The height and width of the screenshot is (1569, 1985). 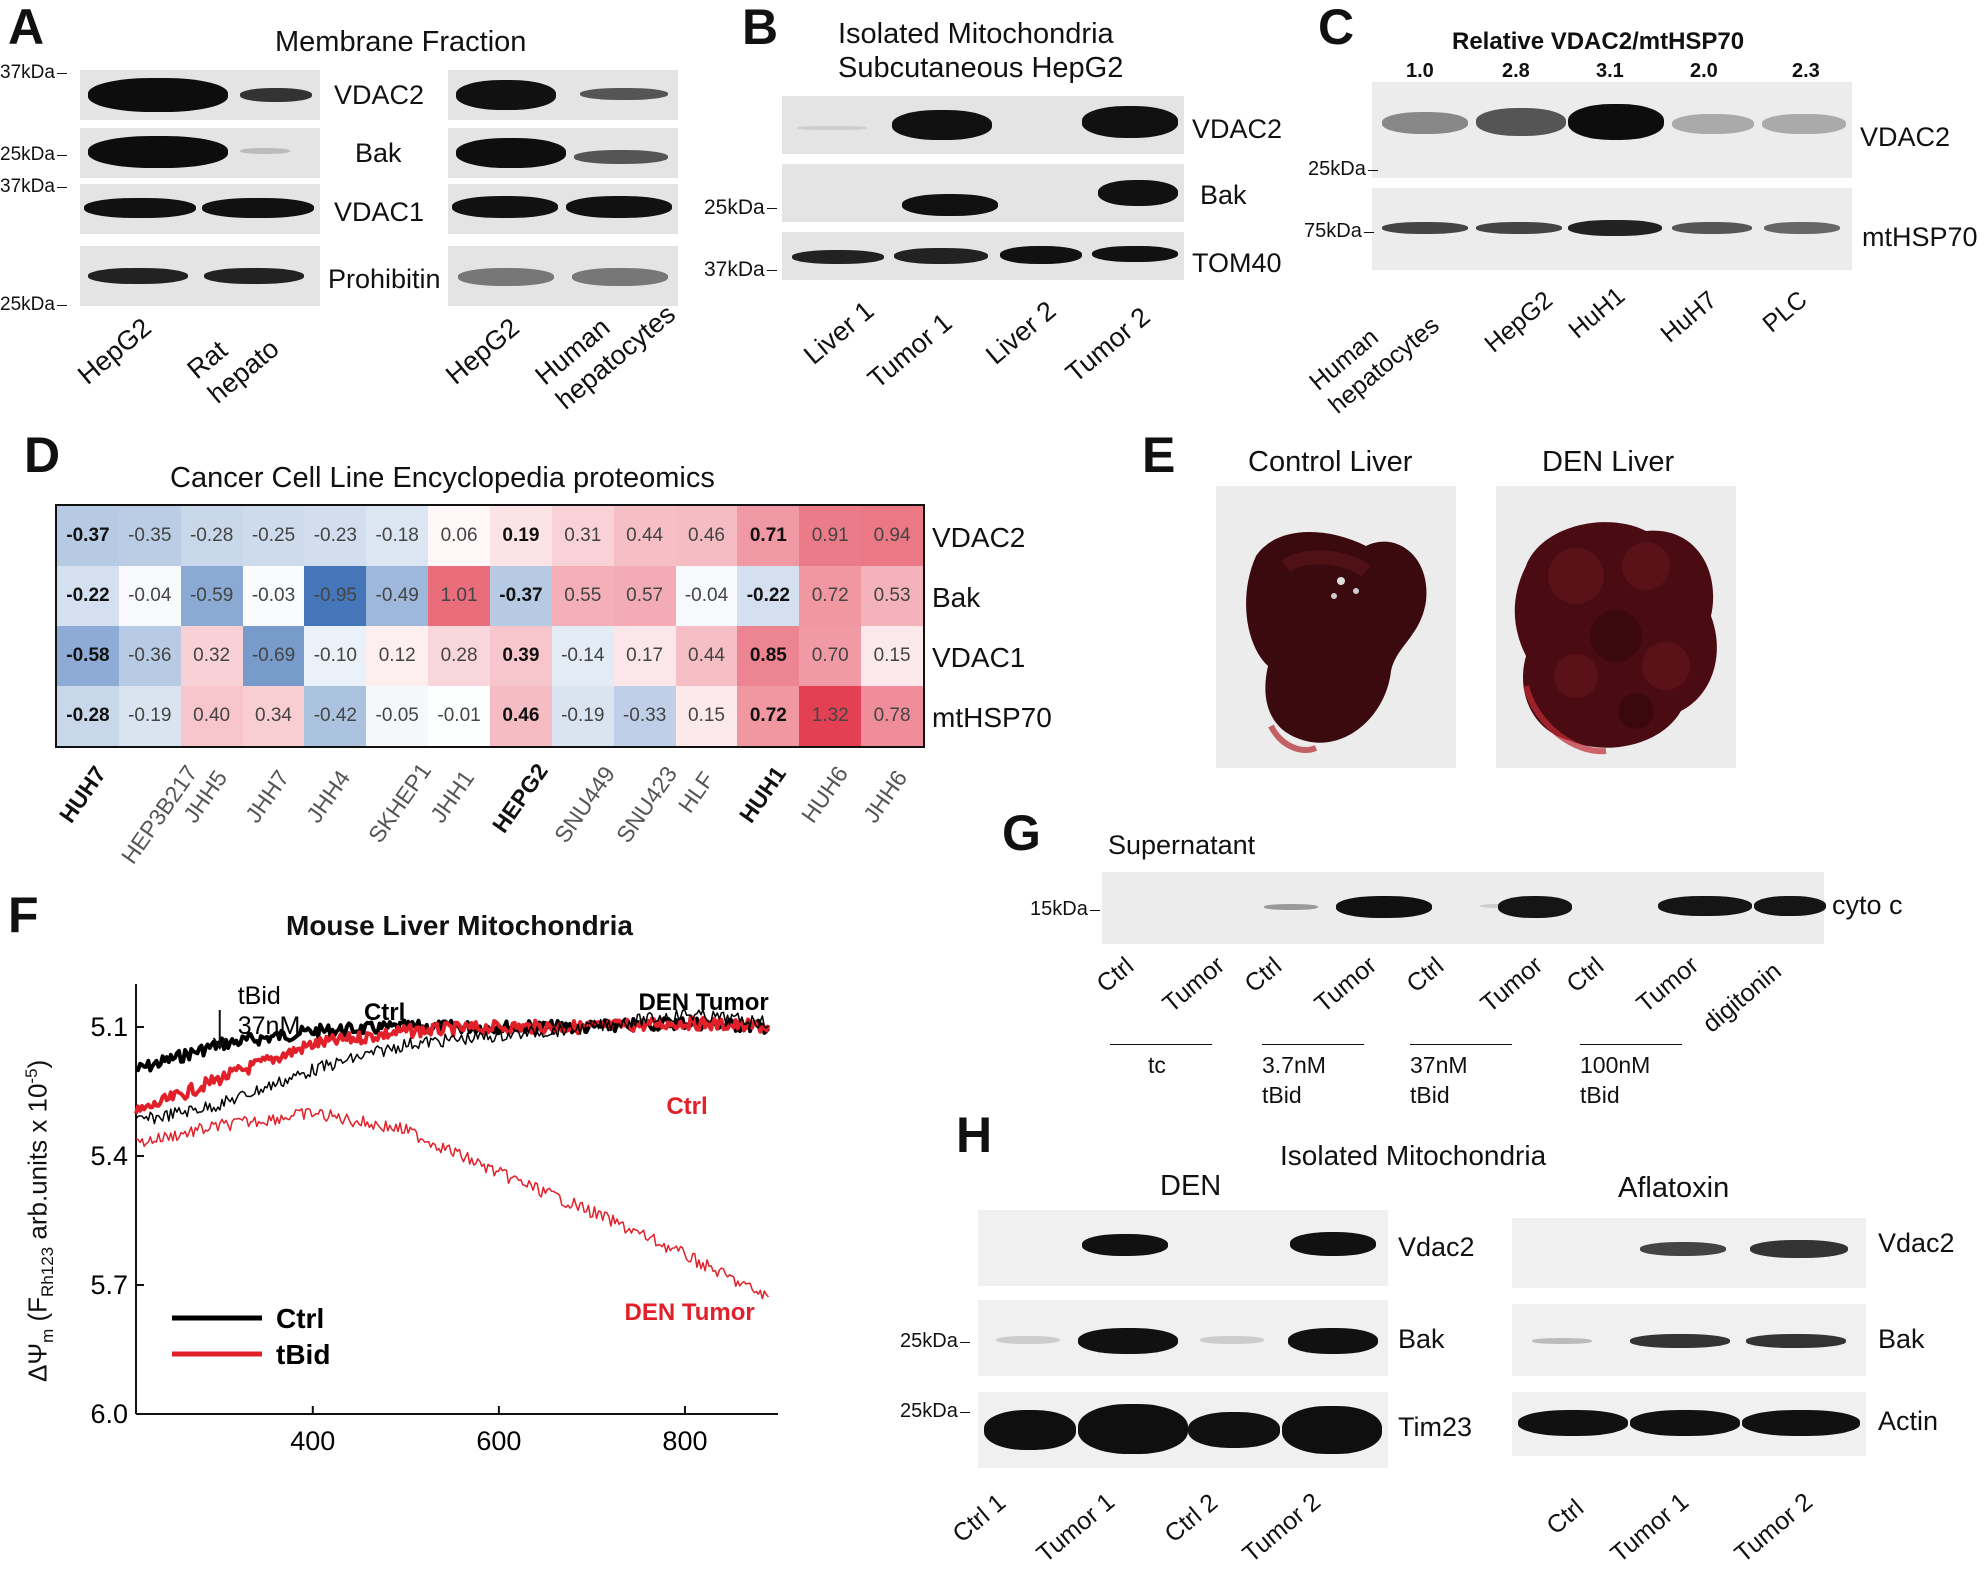 What do you see at coordinates (1785, 312) in the screenshot?
I see `lane-label: PLC` at bounding box center [1785, 312].